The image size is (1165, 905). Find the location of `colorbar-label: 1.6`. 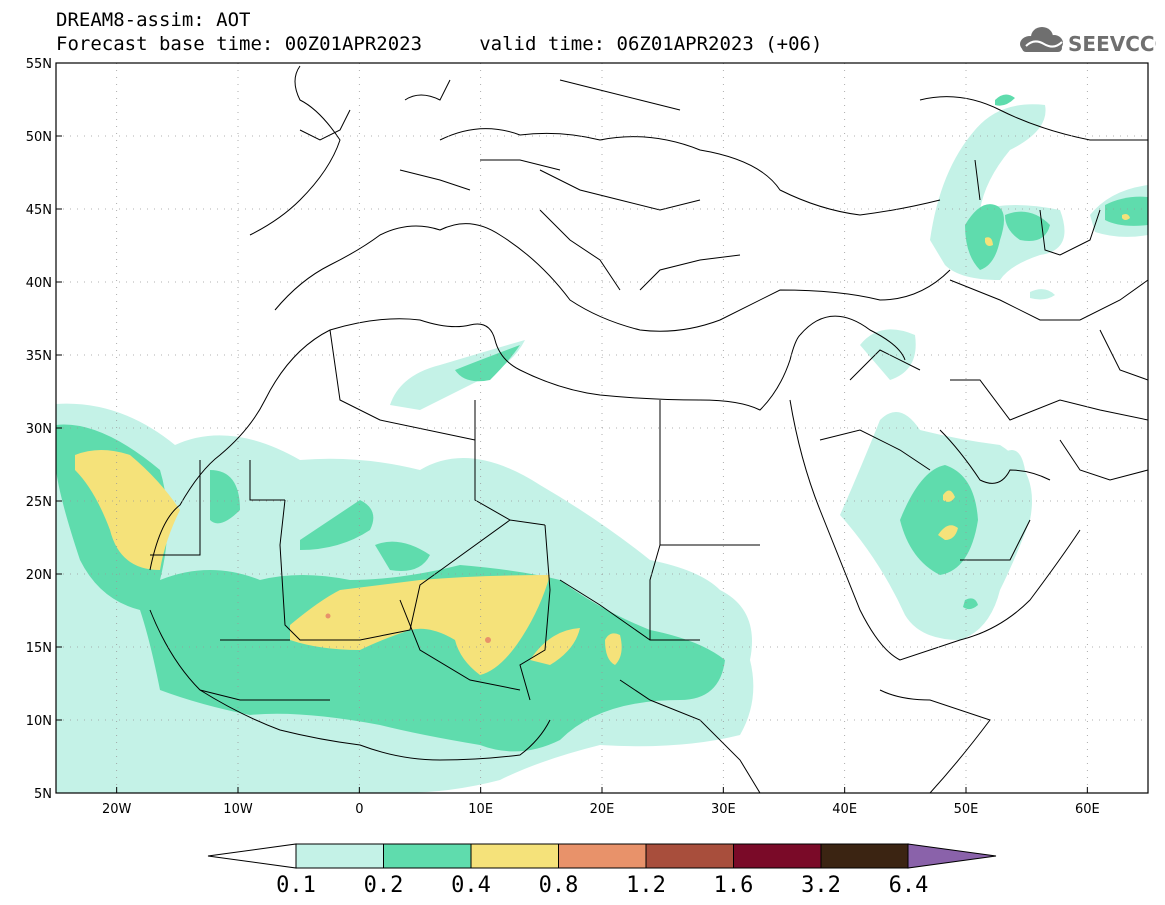

colorbar-label: 1.6 is located at coordinates (734, 885).